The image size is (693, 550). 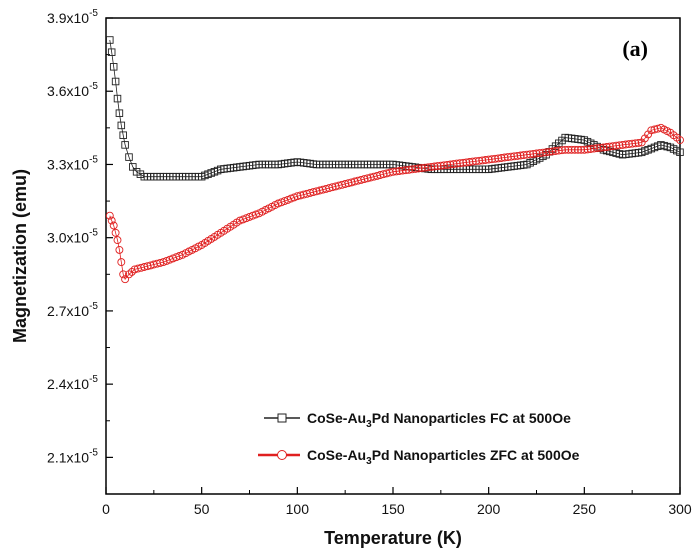 I want to click on y-tick-label: 3.6x10⁻⁵, so click(x=72, y=90).